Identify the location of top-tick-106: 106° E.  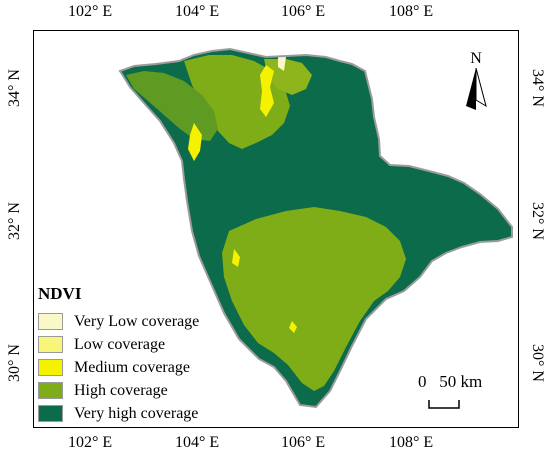
(303, 11).